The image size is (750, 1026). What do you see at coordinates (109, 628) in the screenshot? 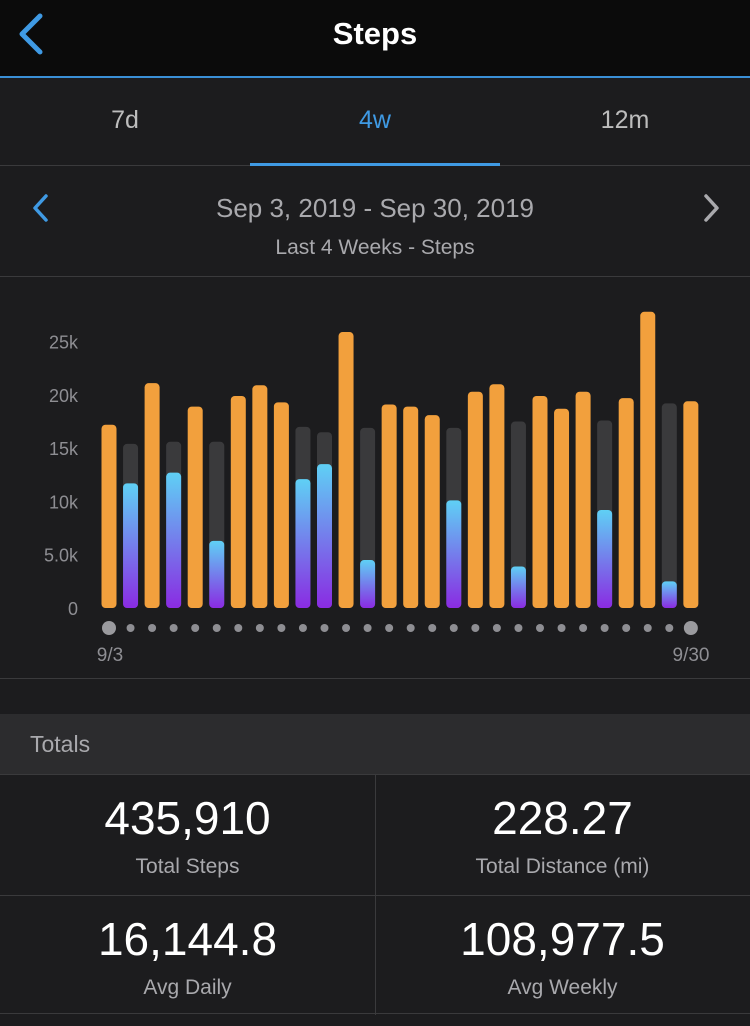
I see `day-dot-9/3` at bounding box center [109, 628].